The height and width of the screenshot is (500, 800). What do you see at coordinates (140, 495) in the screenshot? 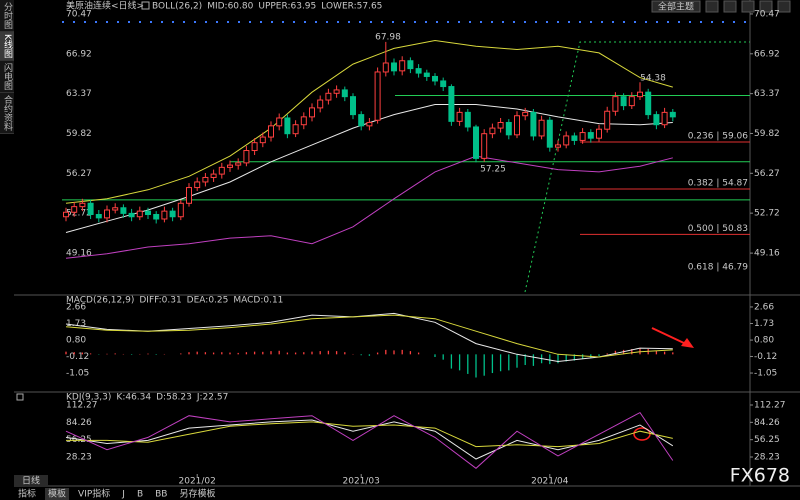
I see `footer-tab: B` at bounding box center [140, 495].